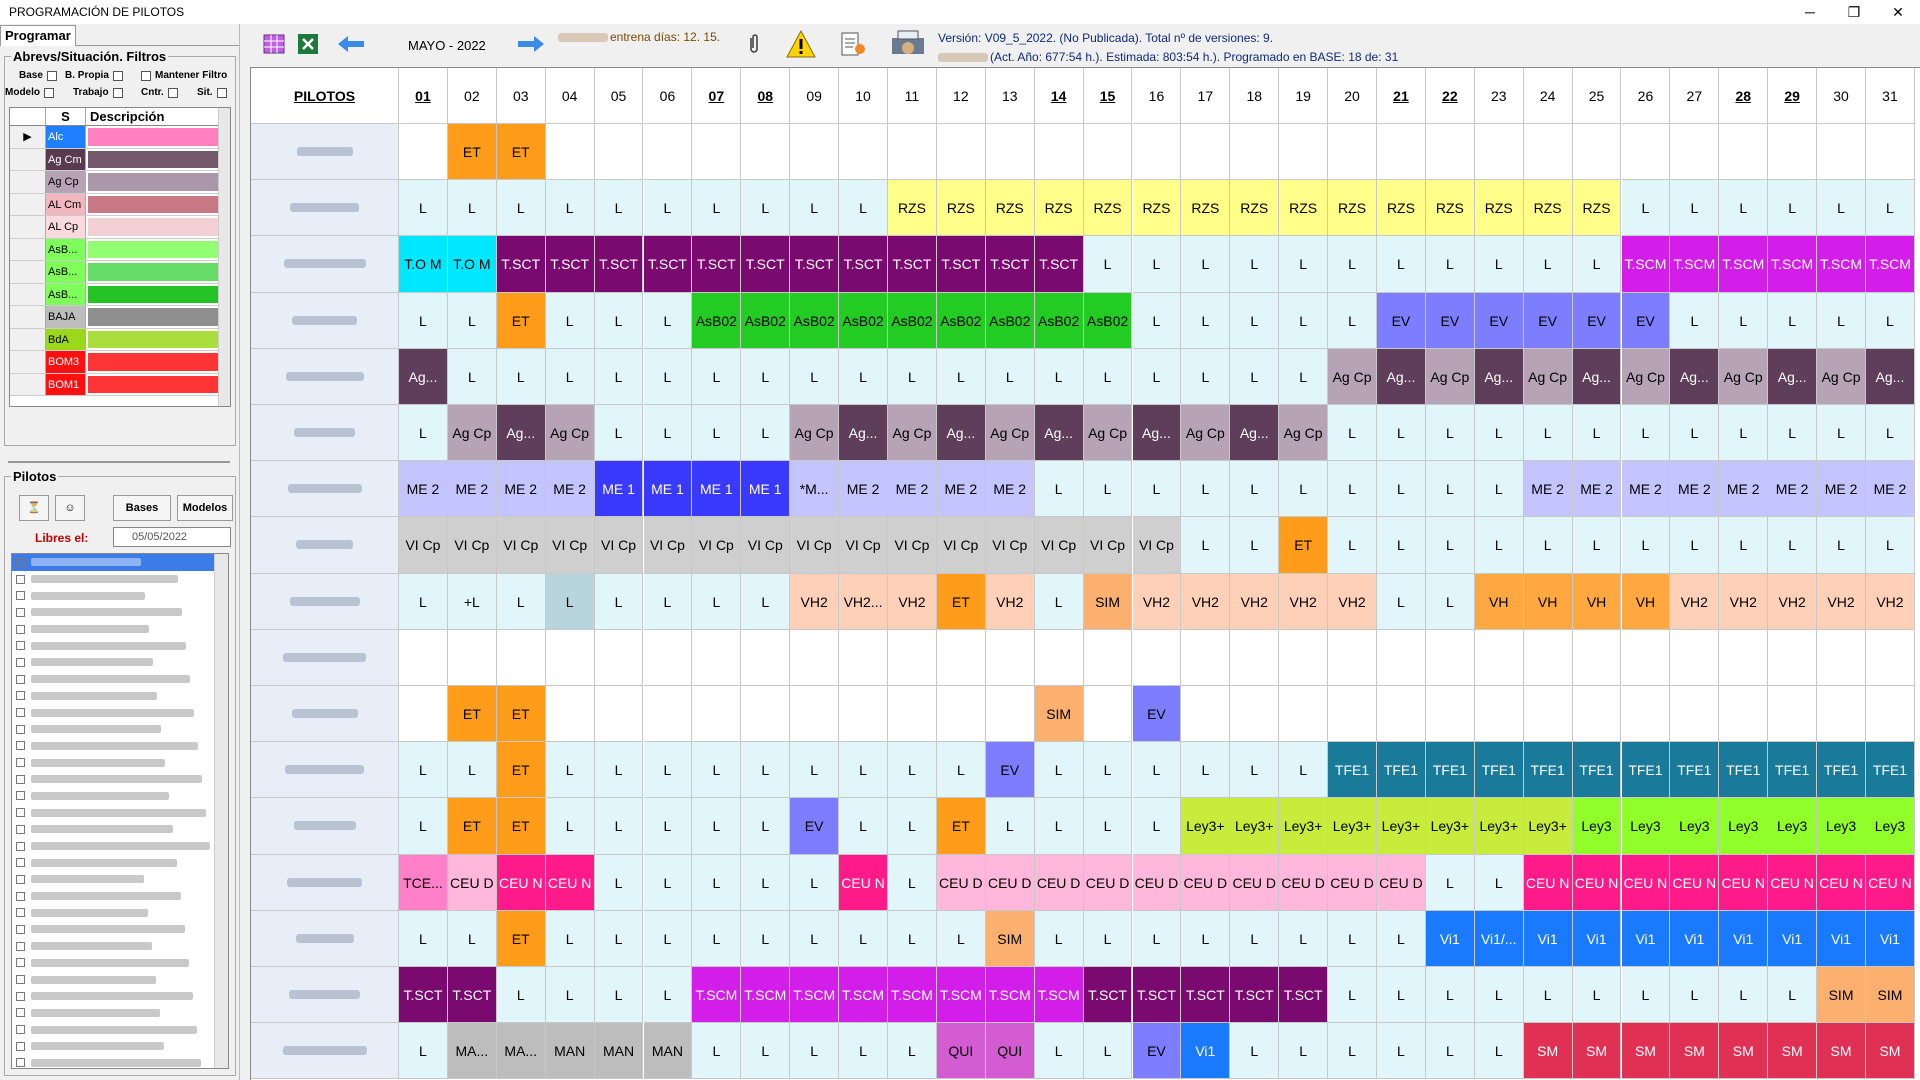 The height and width of the screenshot is (1080, 1920). Describe the element at coordinates (205, 508) in the screenshot. I see `modelos-button: Modelos` at that location.